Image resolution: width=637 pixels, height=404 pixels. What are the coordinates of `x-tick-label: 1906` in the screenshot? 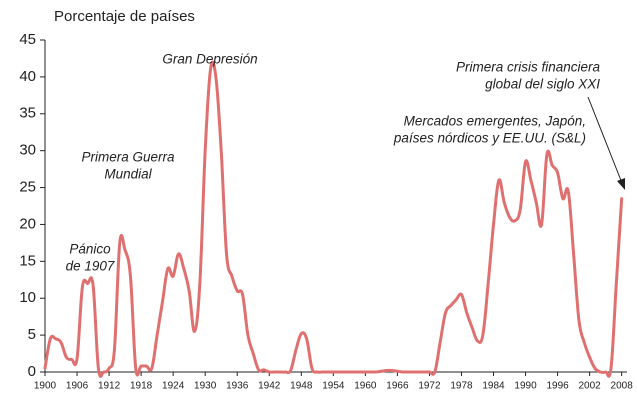 It's located at (77, 386).